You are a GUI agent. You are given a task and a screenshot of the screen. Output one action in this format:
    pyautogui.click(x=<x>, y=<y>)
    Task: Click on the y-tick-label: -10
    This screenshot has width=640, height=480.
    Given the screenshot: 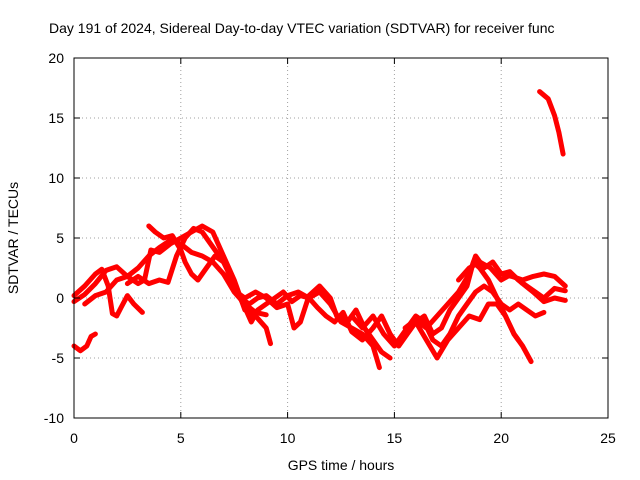 What is the action you would take?
    pyautogui.click(x=54, y=418)
    